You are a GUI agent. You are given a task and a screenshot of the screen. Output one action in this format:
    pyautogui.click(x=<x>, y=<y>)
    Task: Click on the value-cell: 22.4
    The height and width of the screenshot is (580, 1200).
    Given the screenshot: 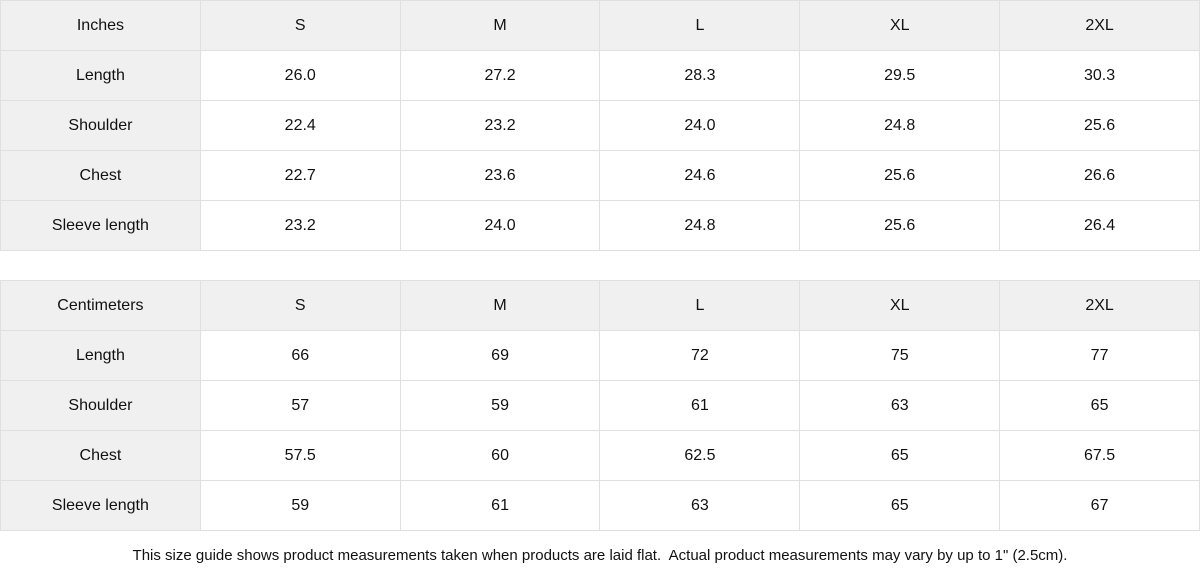 What is the action you would take?
    pyautogui.click(x=300, y=125)
    